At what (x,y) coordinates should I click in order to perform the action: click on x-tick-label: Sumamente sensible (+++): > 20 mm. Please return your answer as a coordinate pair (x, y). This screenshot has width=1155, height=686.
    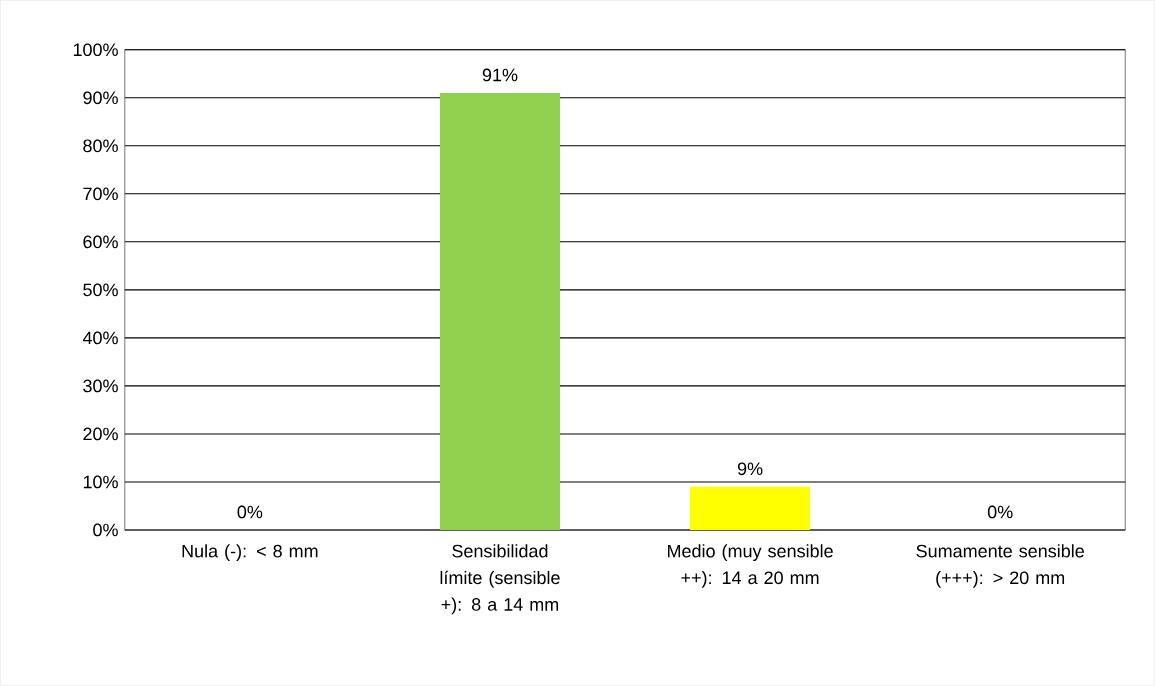
    Looking at the image, I should click on (1000, 566).